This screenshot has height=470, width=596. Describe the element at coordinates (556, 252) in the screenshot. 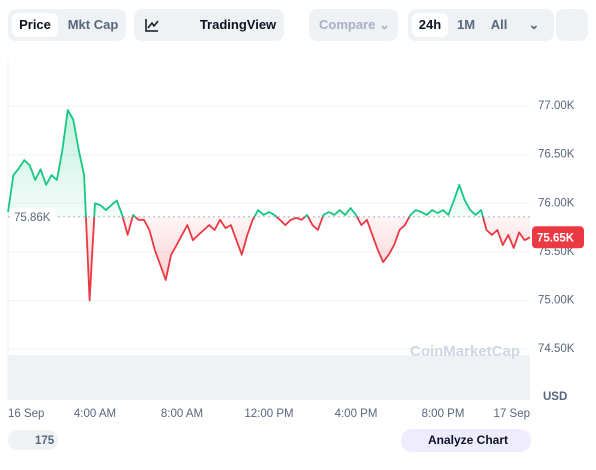

I see `y-tick-label: 75.50K` at that location.